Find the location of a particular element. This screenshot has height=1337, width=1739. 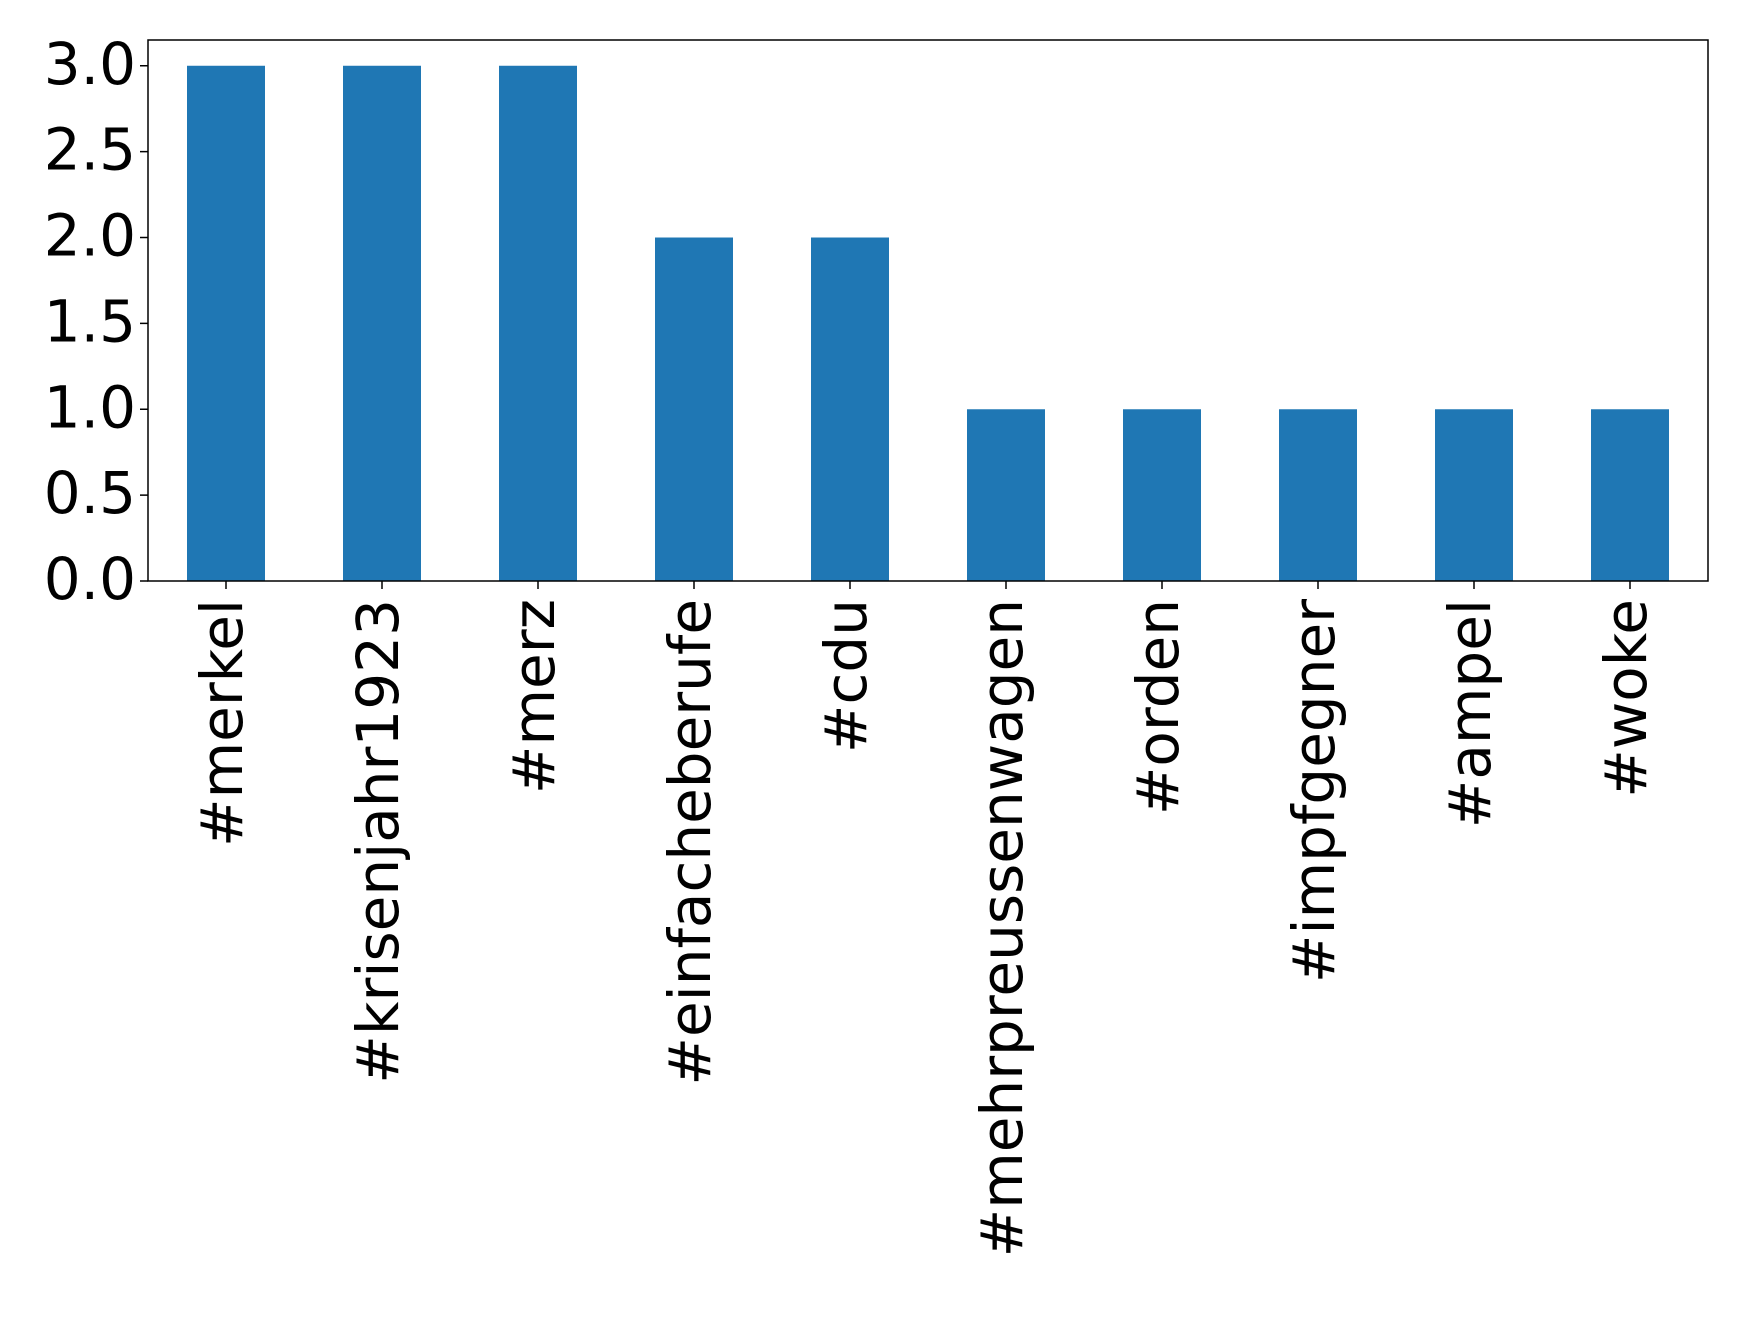

y-tick-label: 1.5 is located at coordinates (90, 321).